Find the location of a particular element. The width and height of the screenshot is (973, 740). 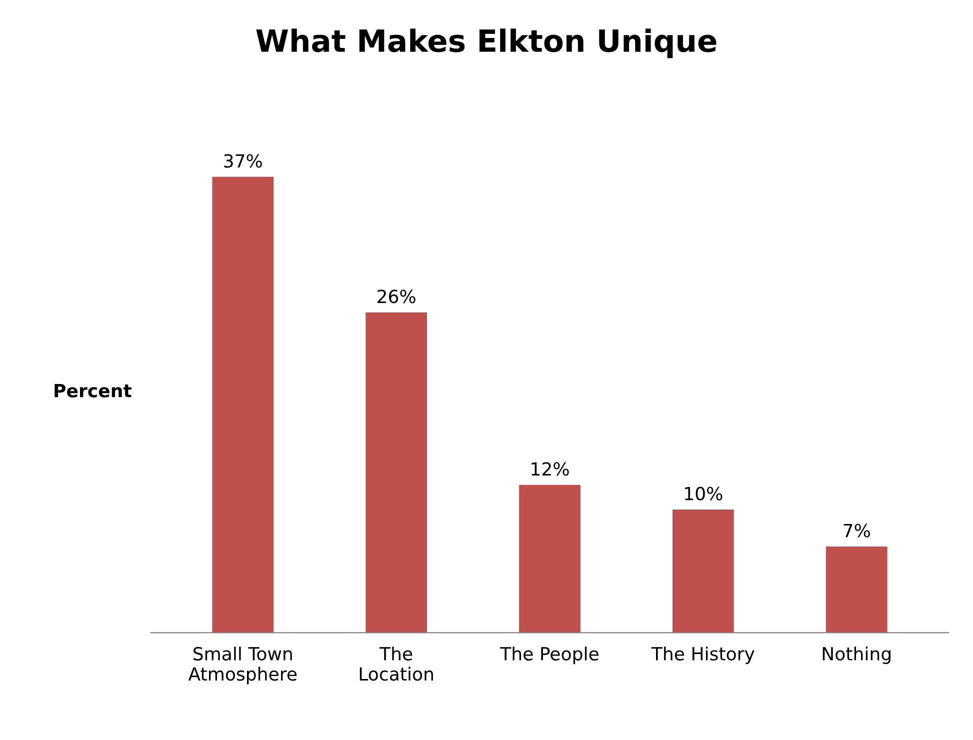

x-tick-label: The History is located at coordinates (702, 655).